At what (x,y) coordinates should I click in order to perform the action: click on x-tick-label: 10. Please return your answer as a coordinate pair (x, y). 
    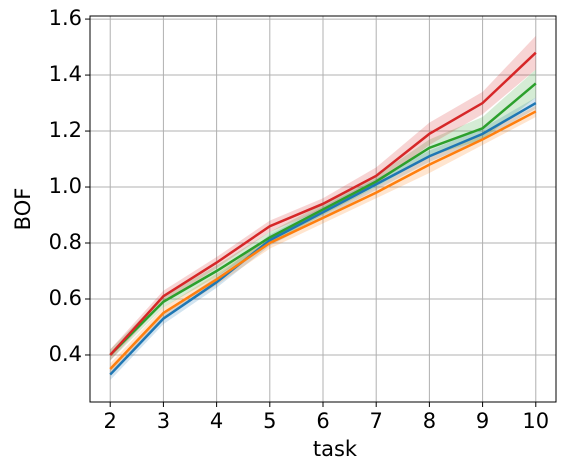
    Looking at the image, I should click on (535, 421).